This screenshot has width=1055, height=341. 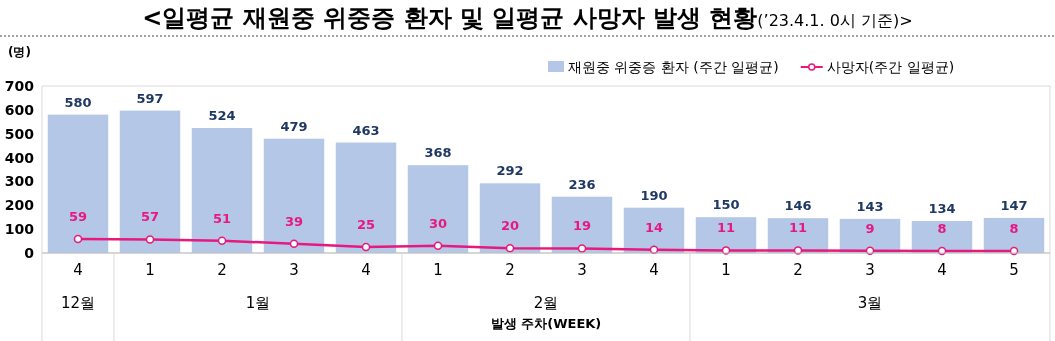 I want to click on data-label: 580, so click(x=78, y=102).